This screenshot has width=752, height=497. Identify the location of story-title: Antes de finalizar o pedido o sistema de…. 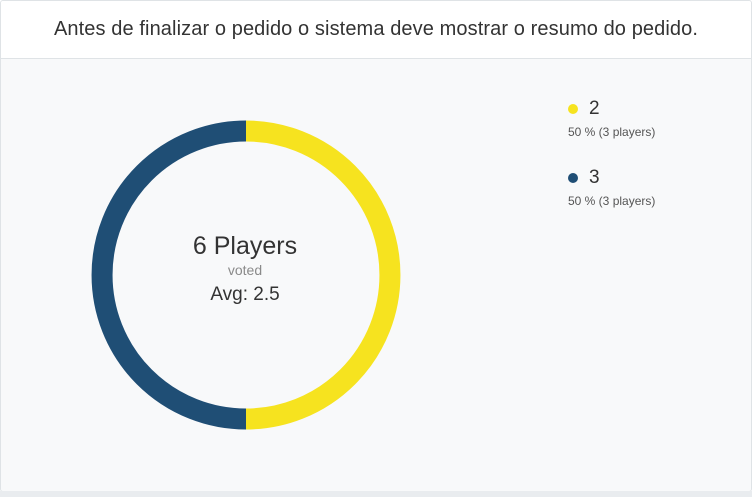
(376, 29).